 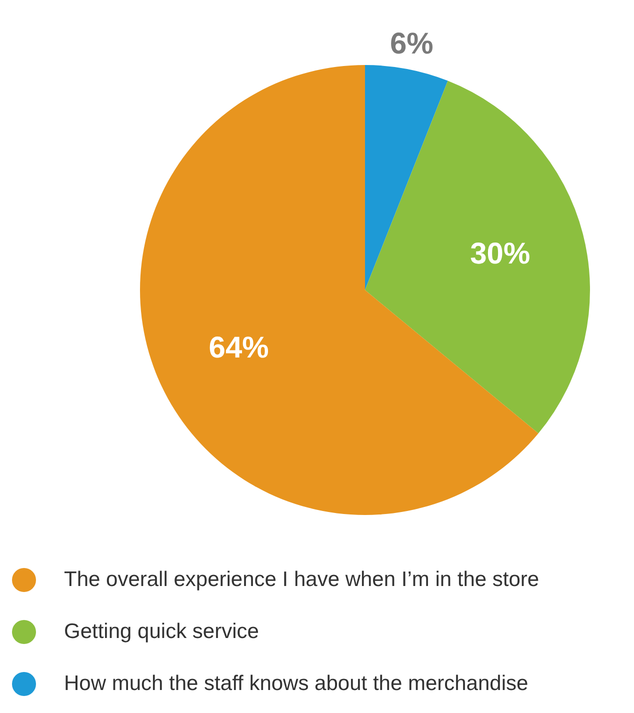 I want to click on data-label: 30%, so click(x=500, y=254).